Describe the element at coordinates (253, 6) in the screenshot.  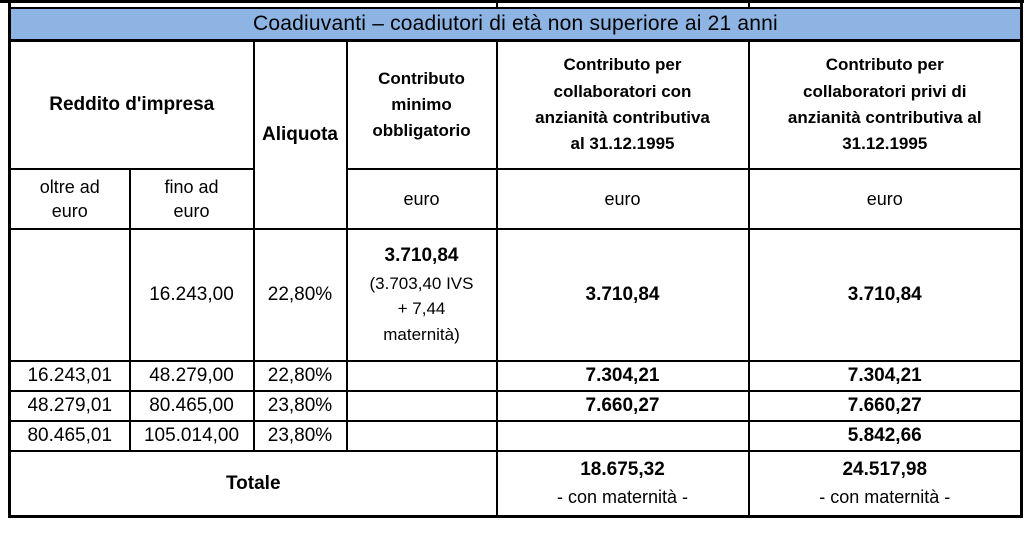
I see `cutoff-cell-left` at that location.